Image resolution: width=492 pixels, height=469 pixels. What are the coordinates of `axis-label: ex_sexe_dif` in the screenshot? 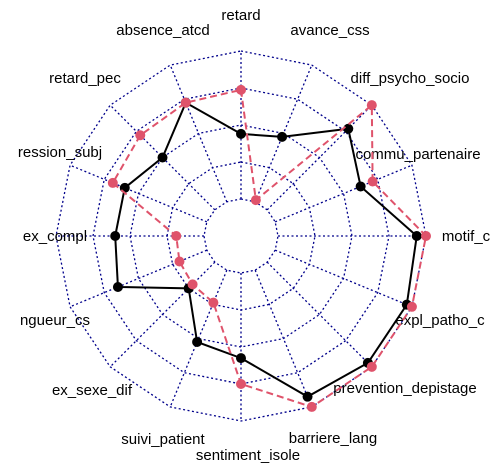 It's located at (92, 390).